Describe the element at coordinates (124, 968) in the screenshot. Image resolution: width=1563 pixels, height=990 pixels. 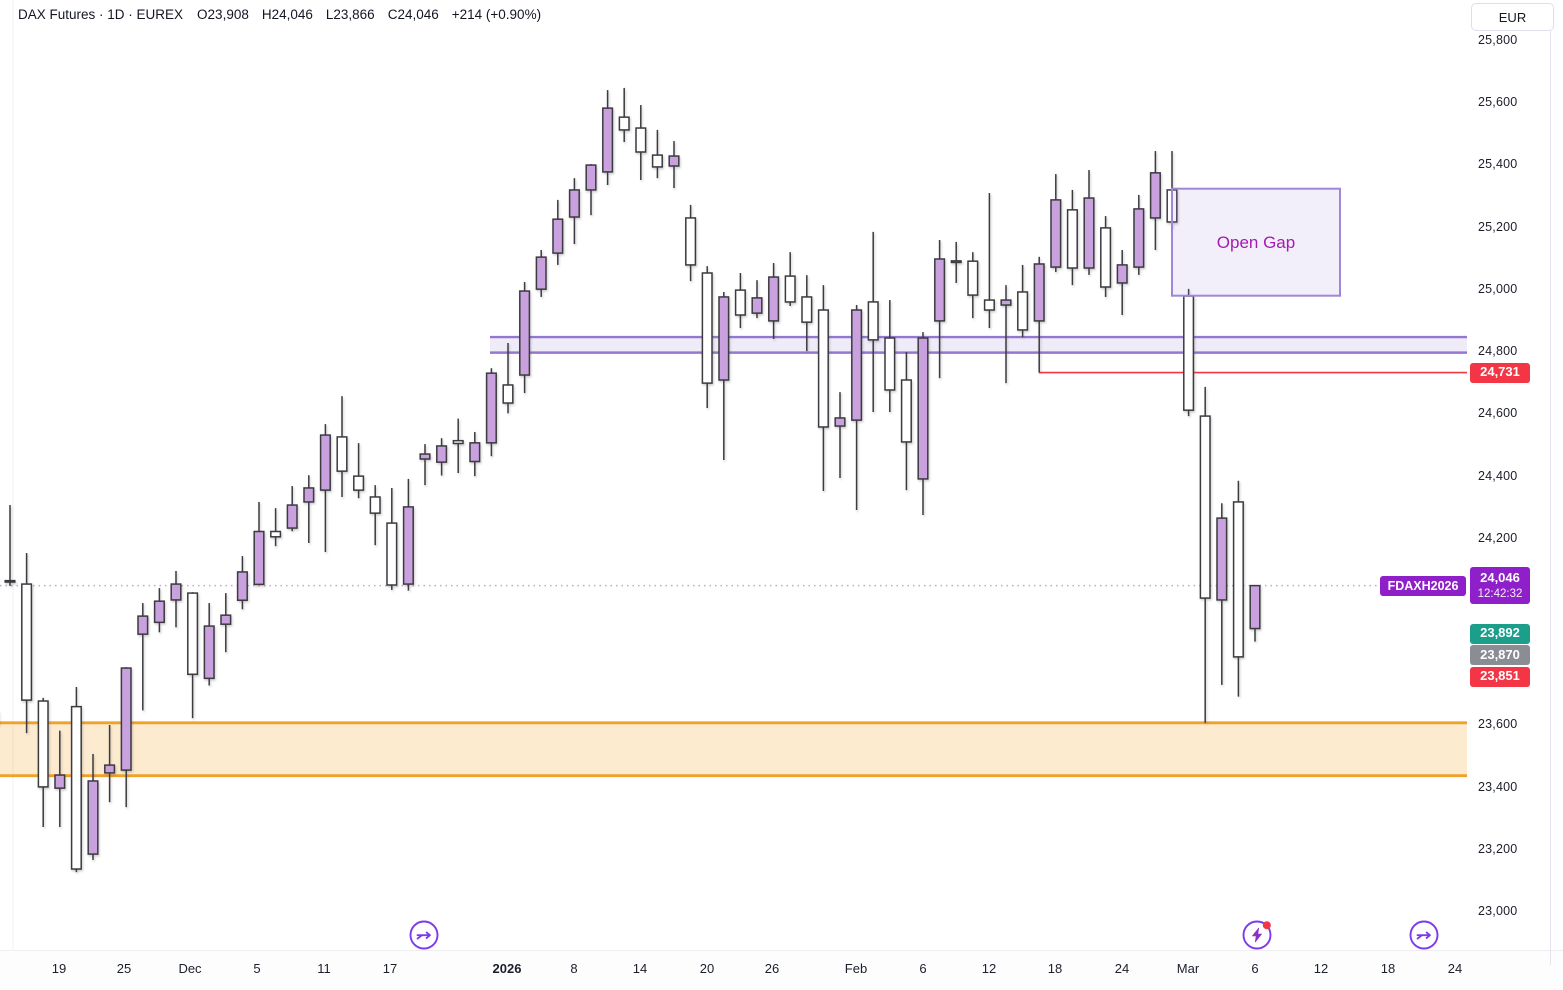
I see `time-tick-label: 25` at that location.